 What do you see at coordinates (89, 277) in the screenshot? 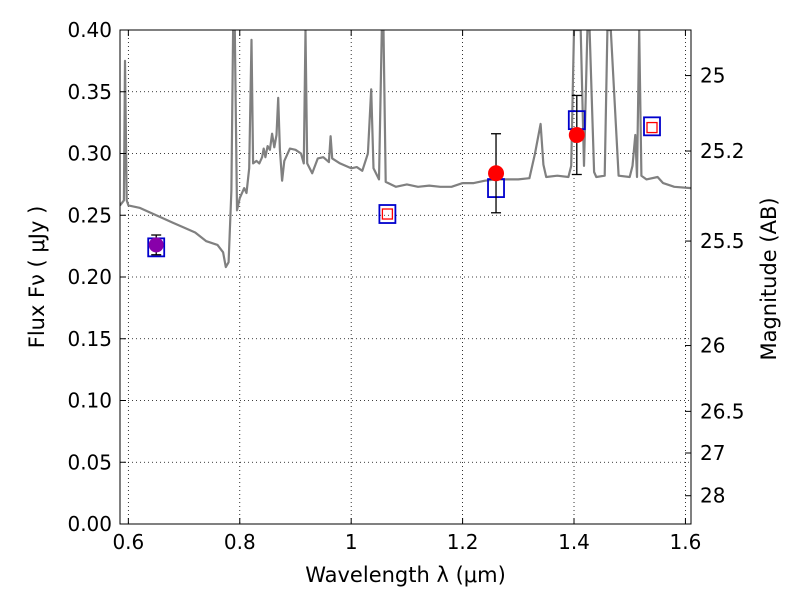
I see `y-tick-label: 0.20` at bounding box center [89, 277].